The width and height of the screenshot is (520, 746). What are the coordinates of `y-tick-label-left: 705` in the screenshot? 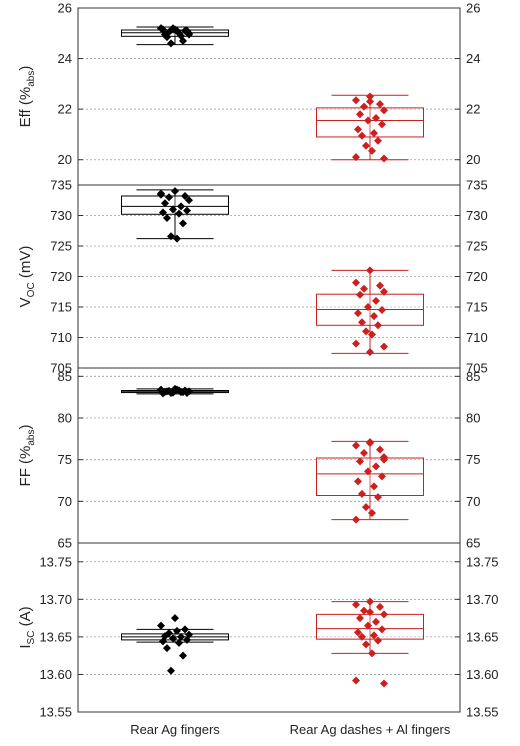 It's located at (61, 368).